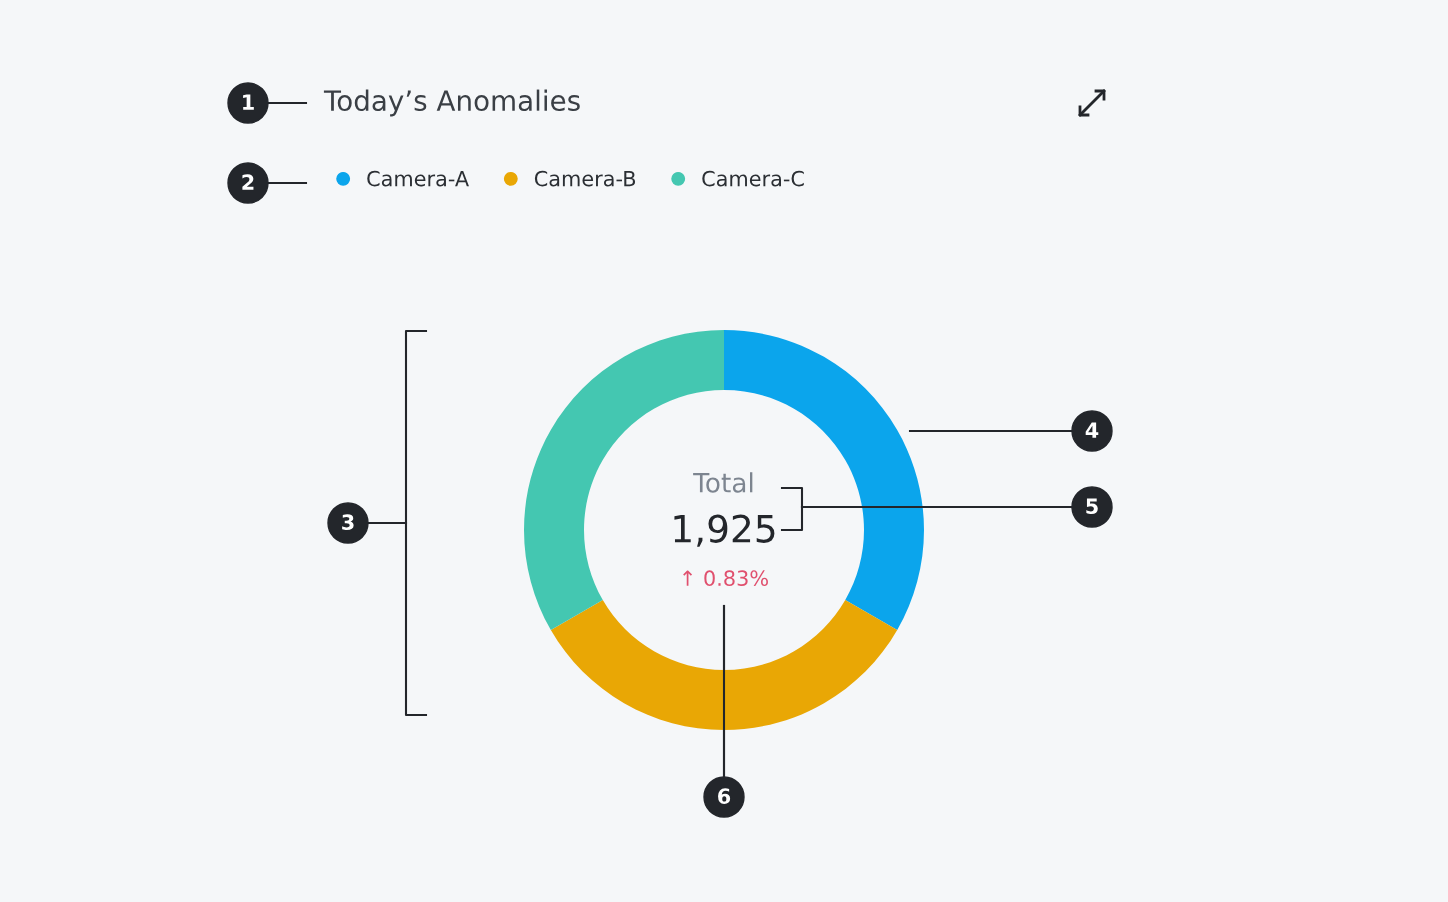 The height and width of the screenshot is (902, 1448). I want to click on text: 5, so click(1092, 506).